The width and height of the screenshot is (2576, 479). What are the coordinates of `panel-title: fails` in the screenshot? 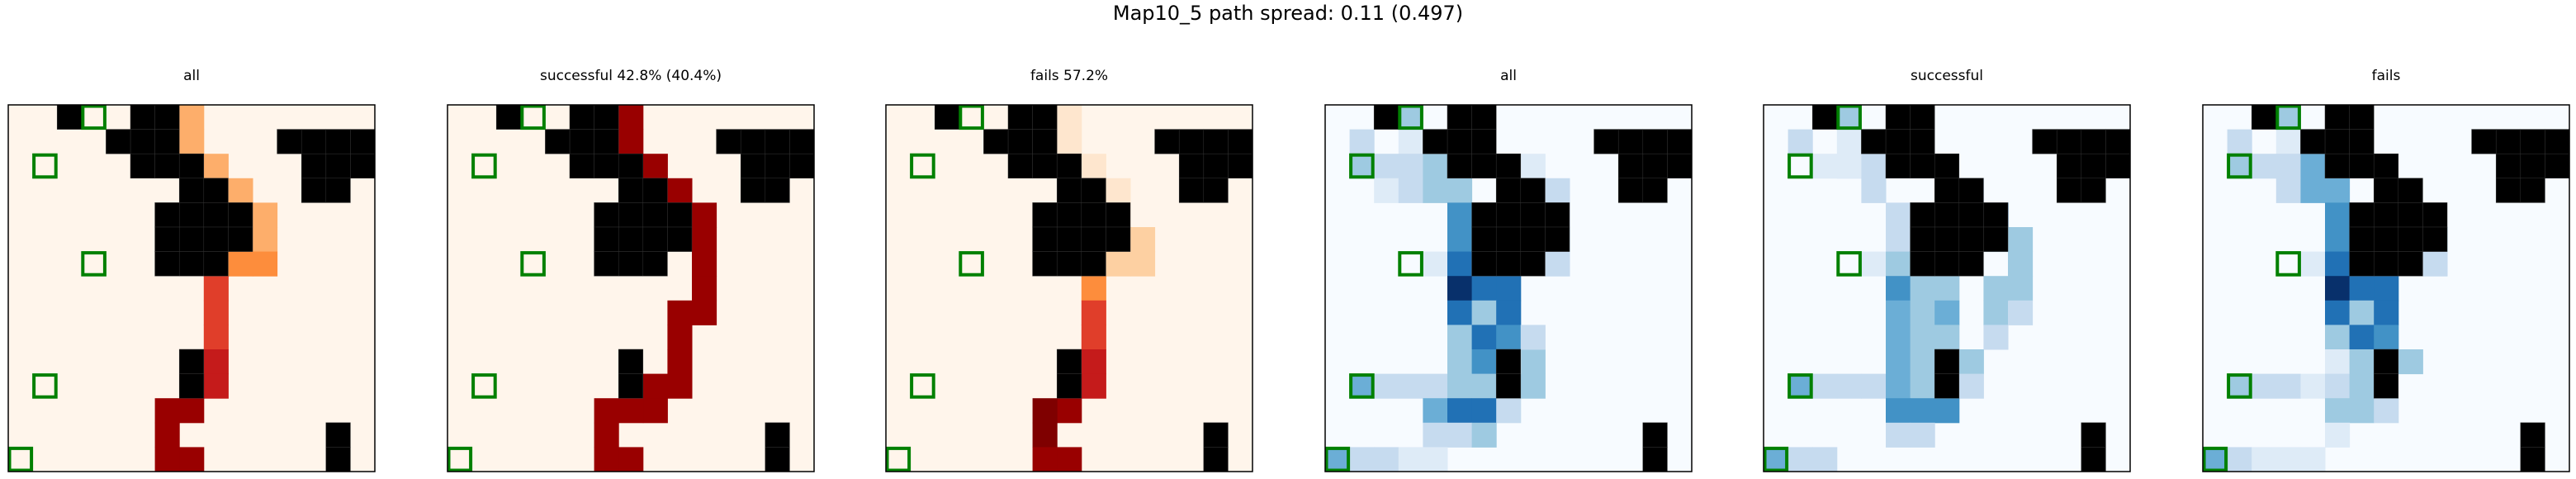 It's located at (2386, 76).